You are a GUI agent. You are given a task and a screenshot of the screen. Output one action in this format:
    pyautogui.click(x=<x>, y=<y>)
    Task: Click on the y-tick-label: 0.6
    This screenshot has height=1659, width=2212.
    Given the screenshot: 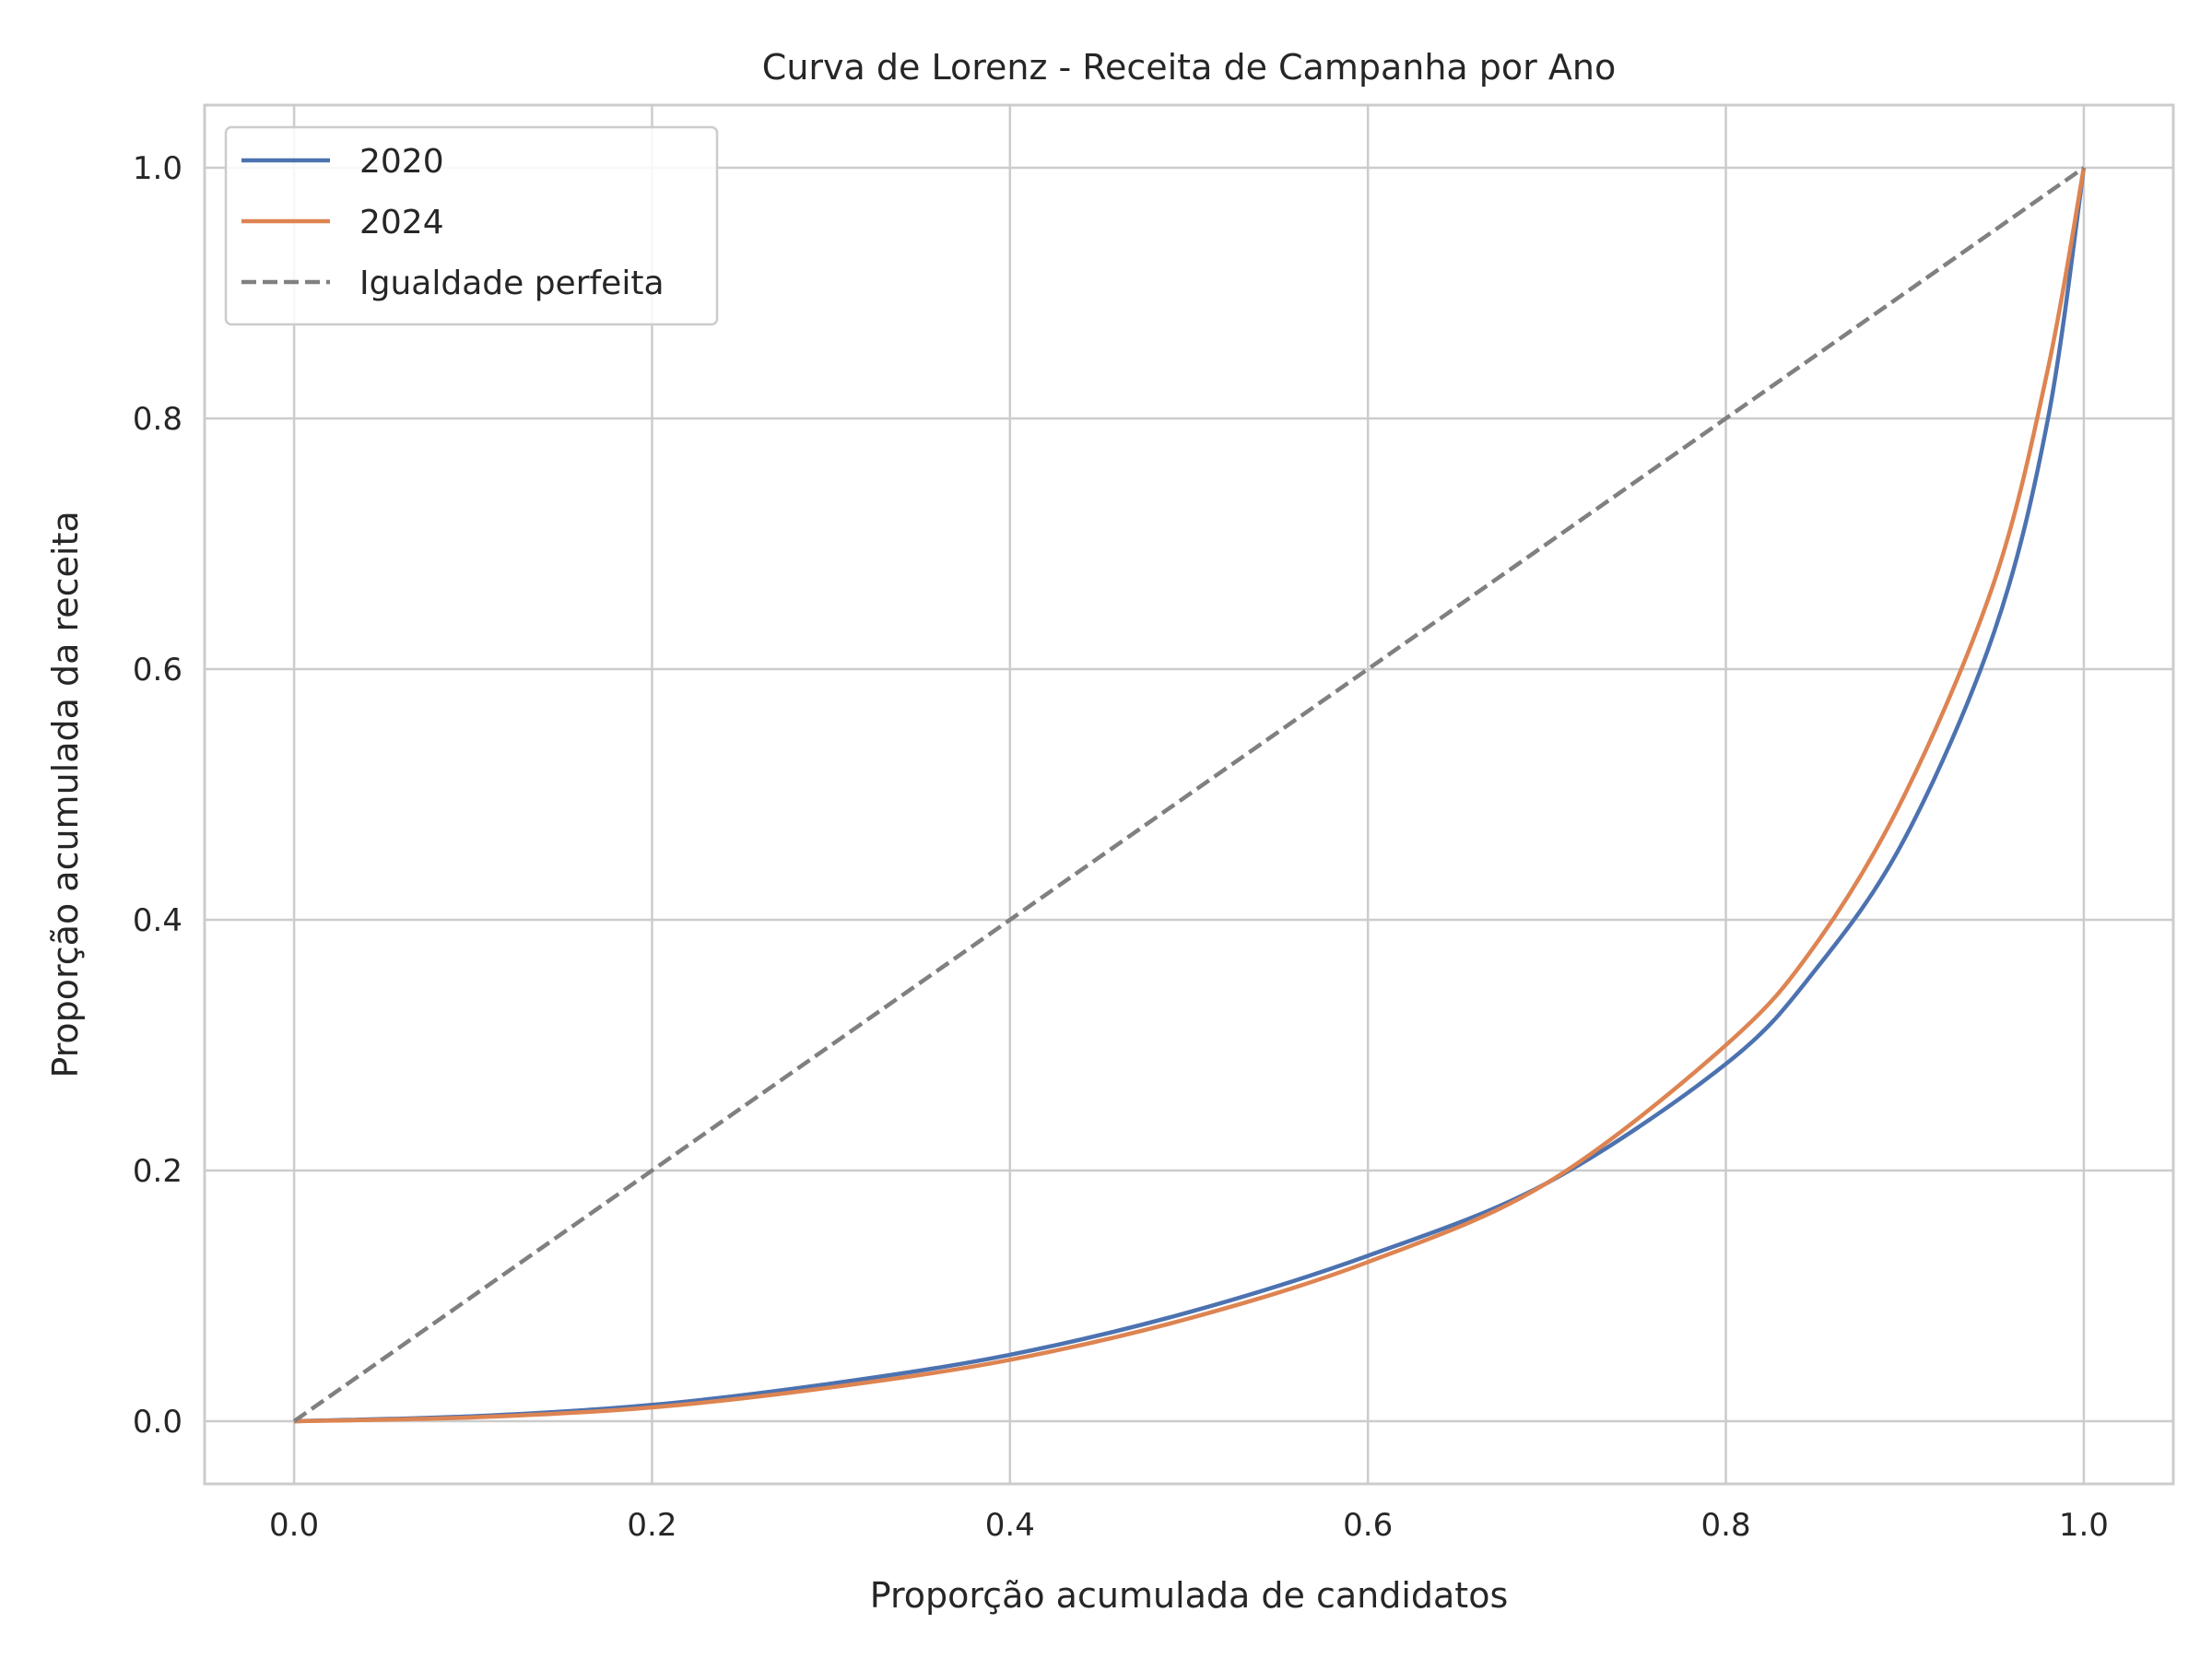 What is the action you would take?
    pyautogui.click(x=157, y=670)
    